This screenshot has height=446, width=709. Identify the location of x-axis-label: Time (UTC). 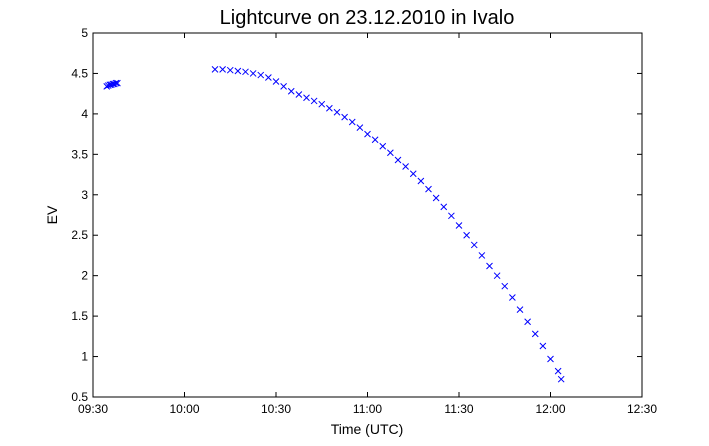
(367, 429).